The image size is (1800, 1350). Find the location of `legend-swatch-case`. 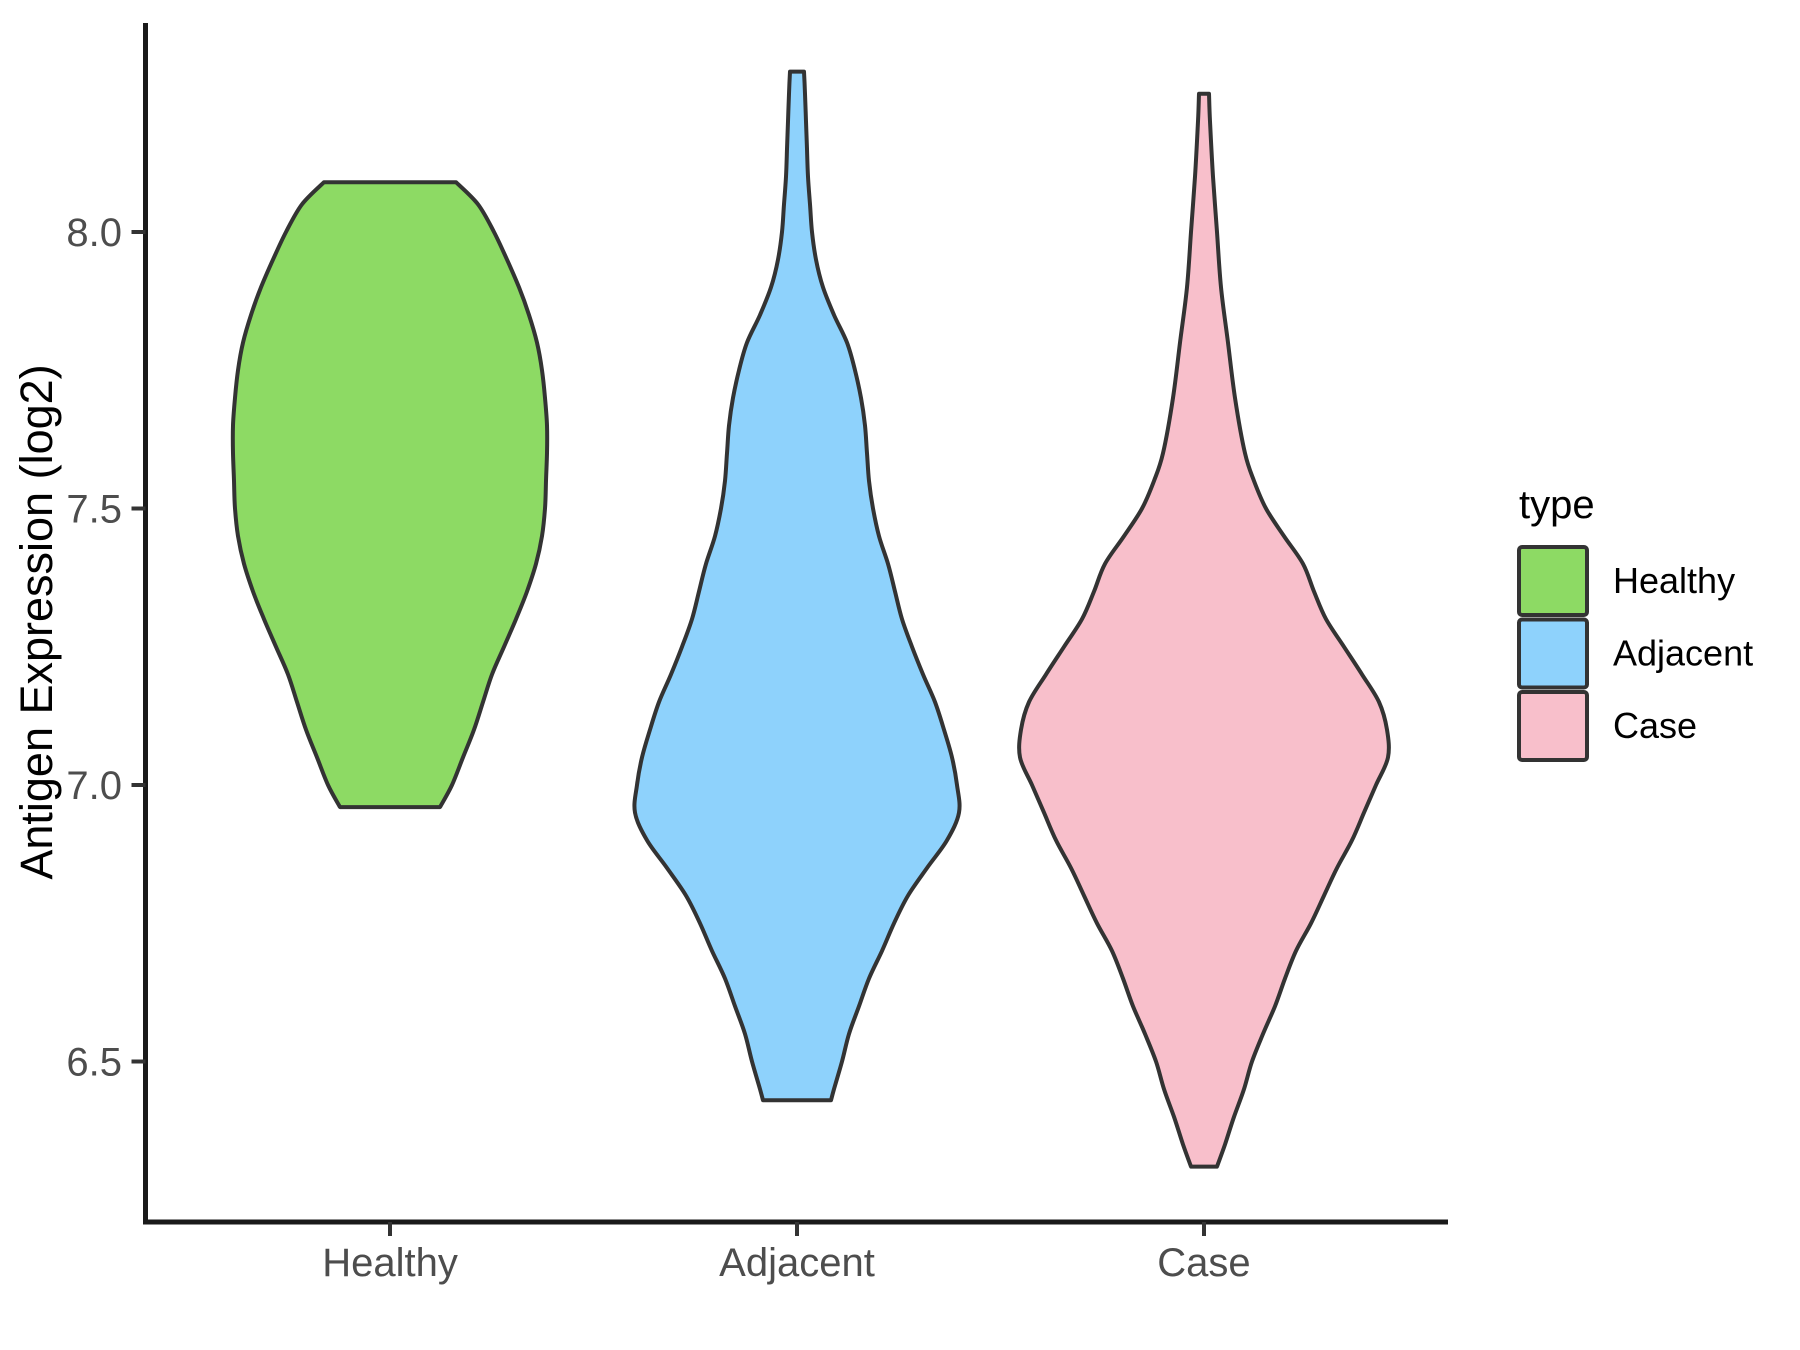

legend-swatch-case is located at coordinates (1553, 726).